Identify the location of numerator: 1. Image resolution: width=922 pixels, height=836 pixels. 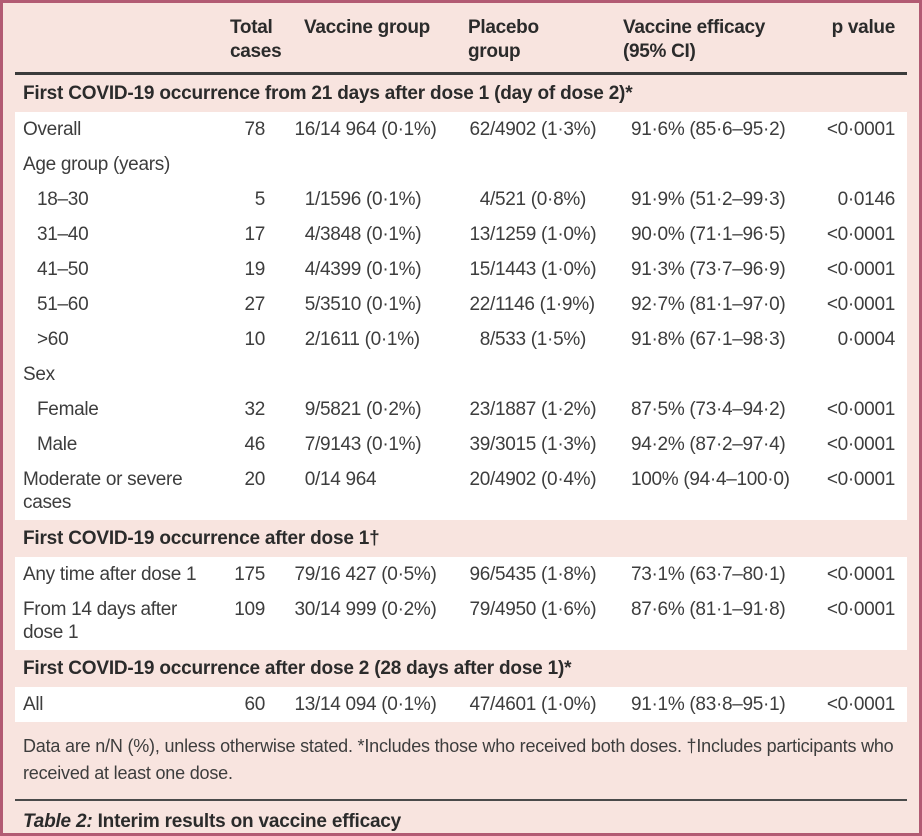
(310, 199).